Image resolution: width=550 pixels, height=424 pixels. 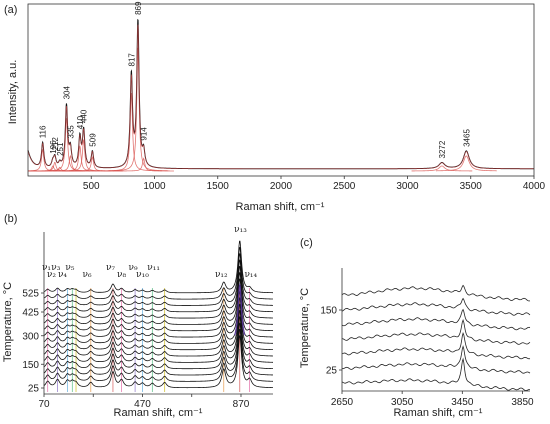 What do you see at coordinates (305, 328) in the screenshot?
I see `panel-c-y-title: Temperature, °C` at bounding box center [305, 328].